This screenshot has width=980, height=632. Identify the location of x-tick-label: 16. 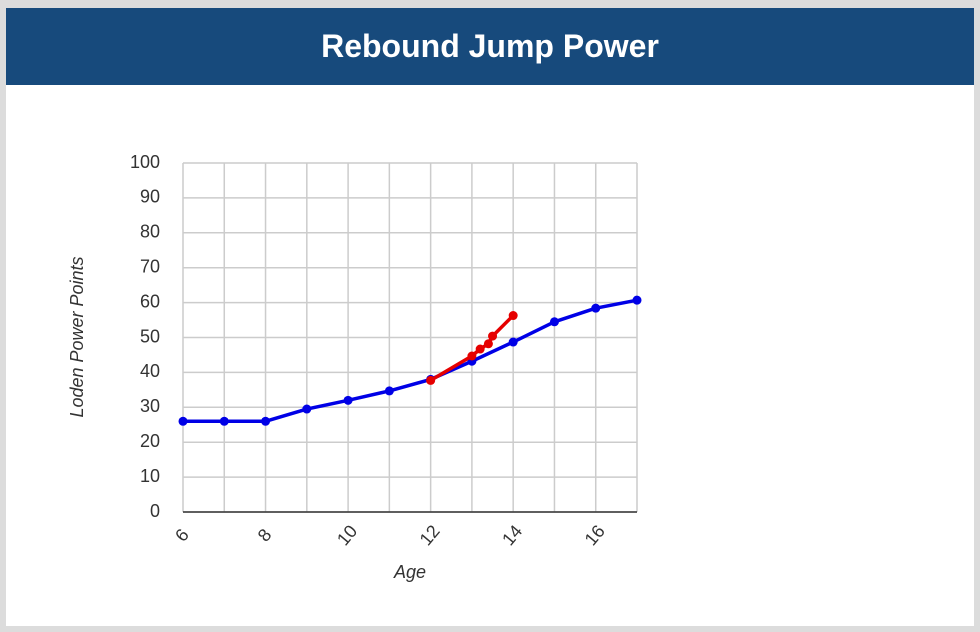
(595, 535).